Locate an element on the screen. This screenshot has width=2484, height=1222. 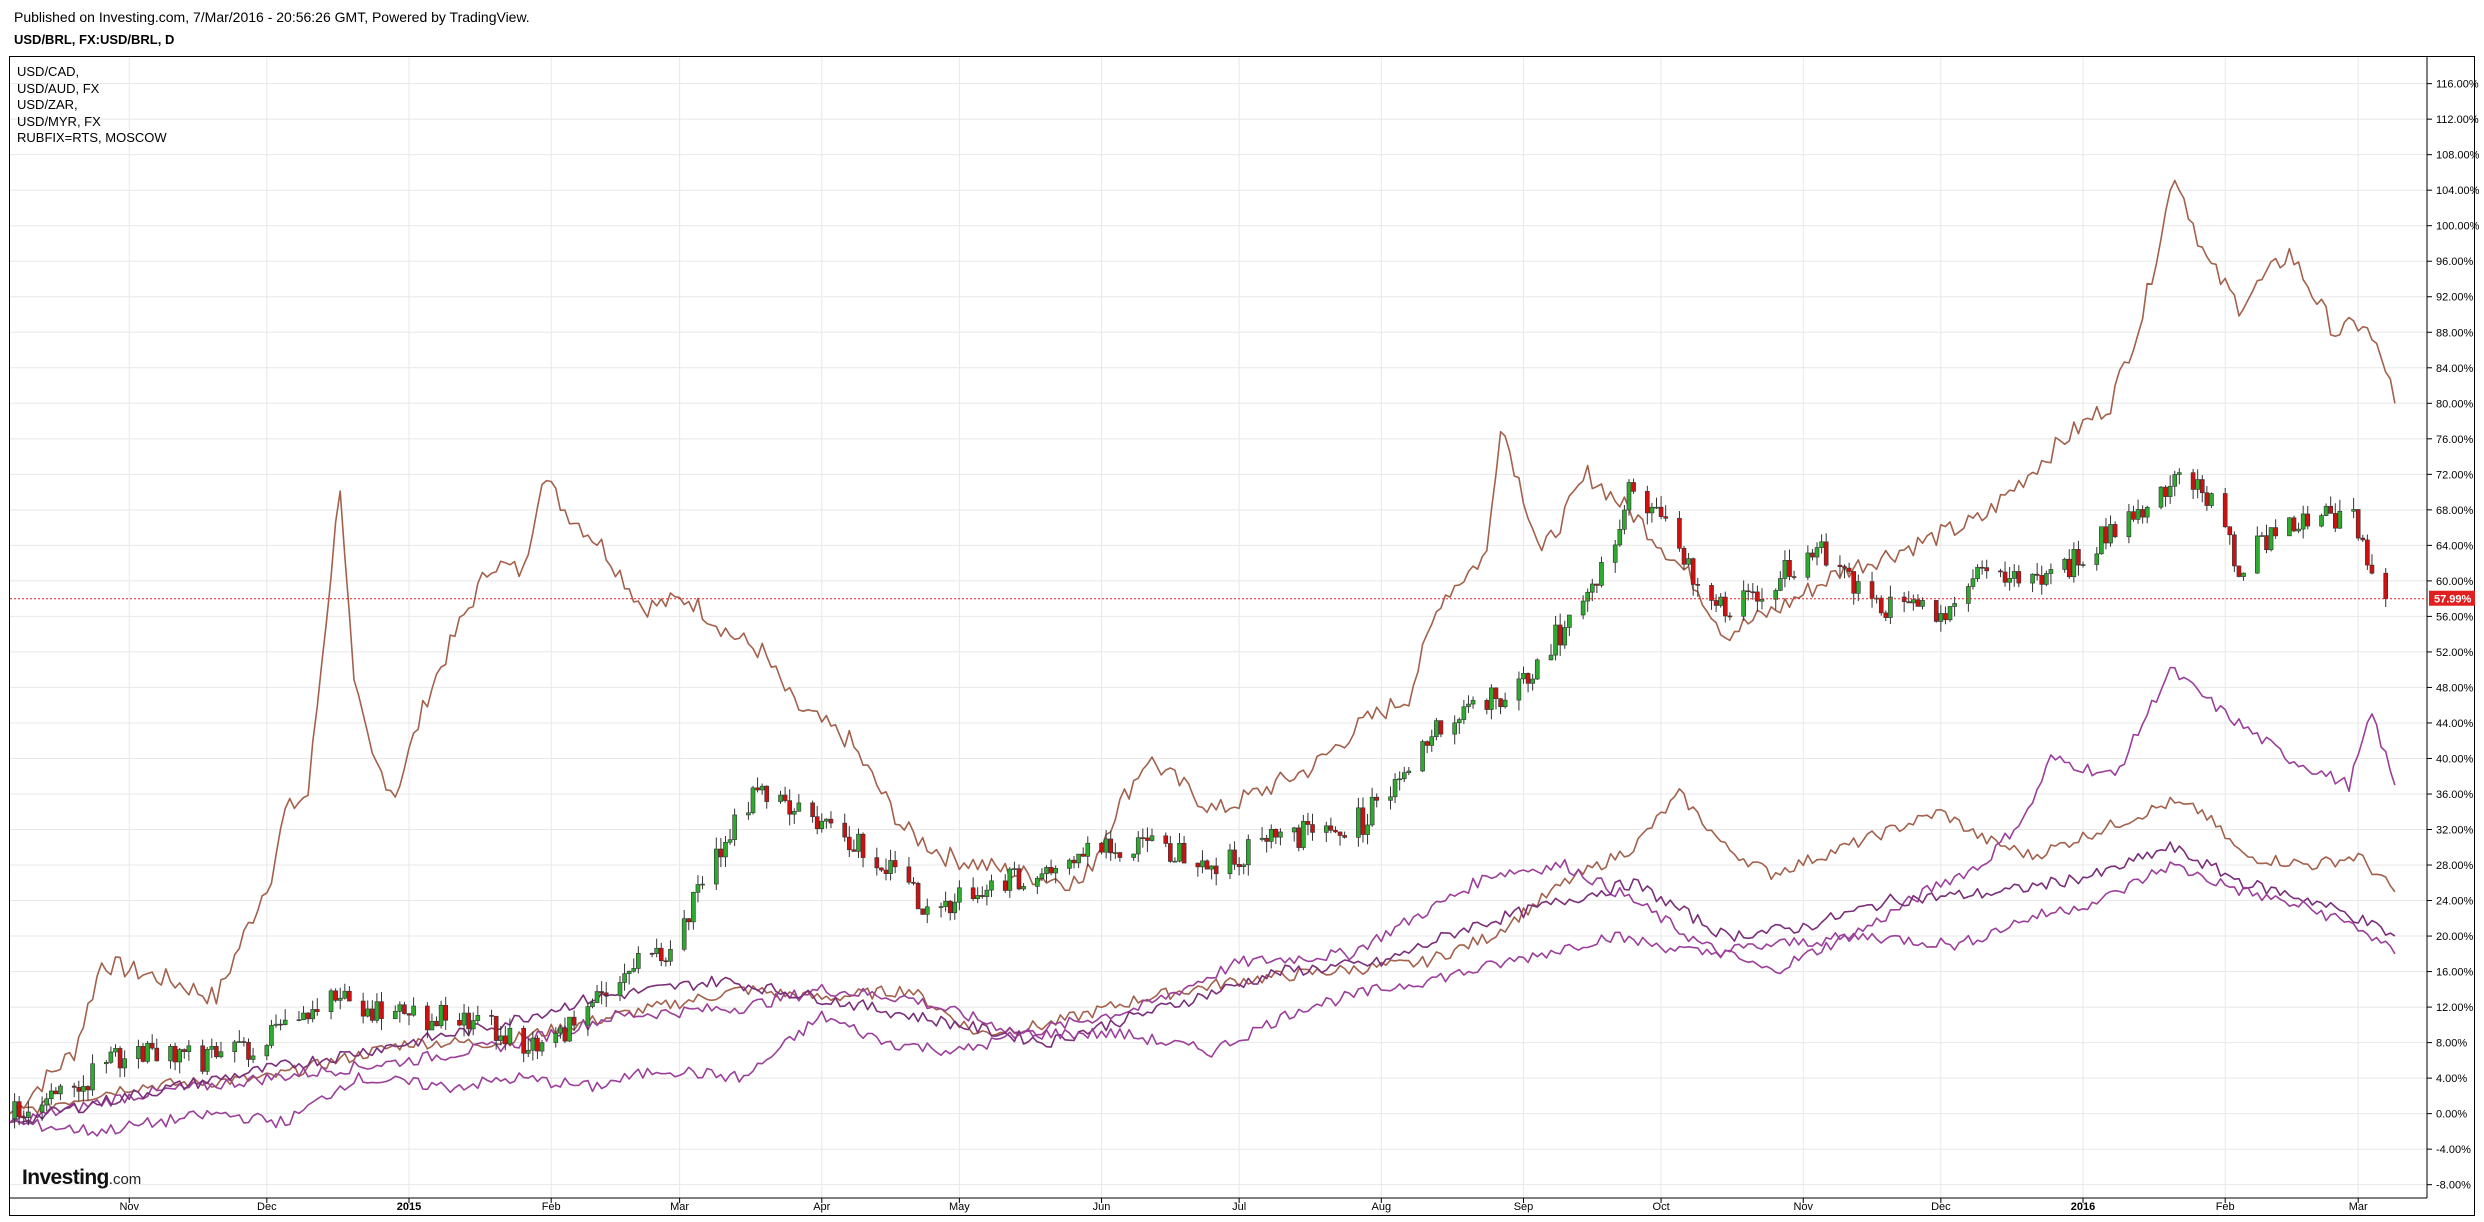
last-value-badge is located at coordinates (2452, 598).